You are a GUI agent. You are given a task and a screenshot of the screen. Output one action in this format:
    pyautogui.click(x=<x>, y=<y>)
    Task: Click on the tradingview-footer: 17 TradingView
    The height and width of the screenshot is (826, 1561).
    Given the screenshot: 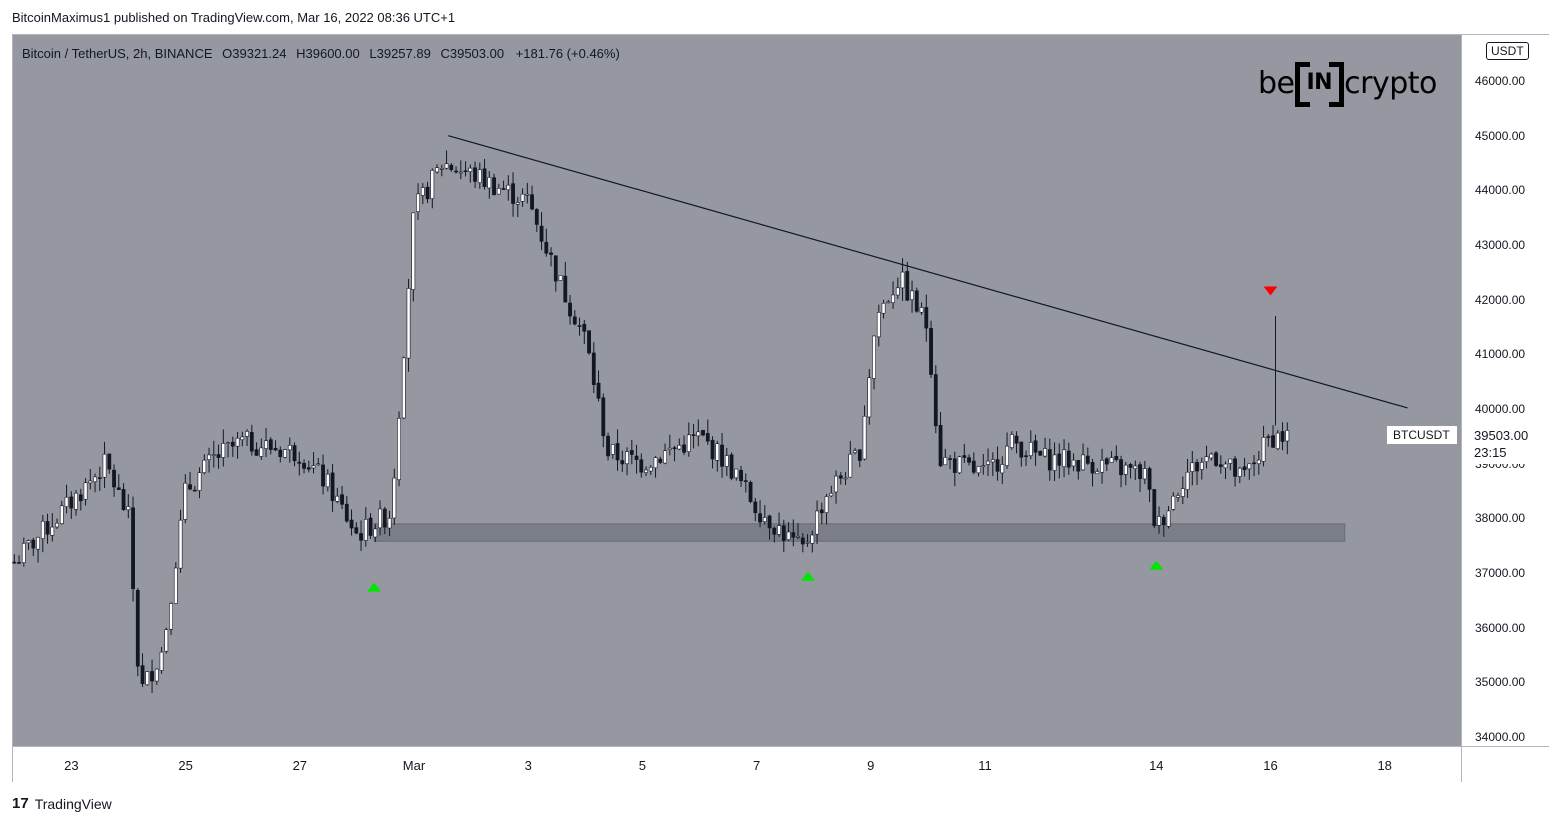 What is the action you would take?
    pyautogui.click(x=62, y=803)
    